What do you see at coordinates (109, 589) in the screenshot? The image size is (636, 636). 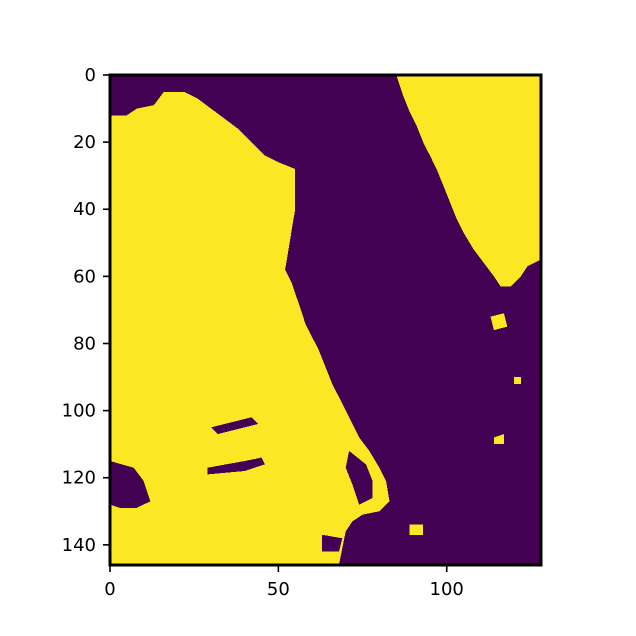 I see `x-tick-label: 0` at bounding box center [109, 589].